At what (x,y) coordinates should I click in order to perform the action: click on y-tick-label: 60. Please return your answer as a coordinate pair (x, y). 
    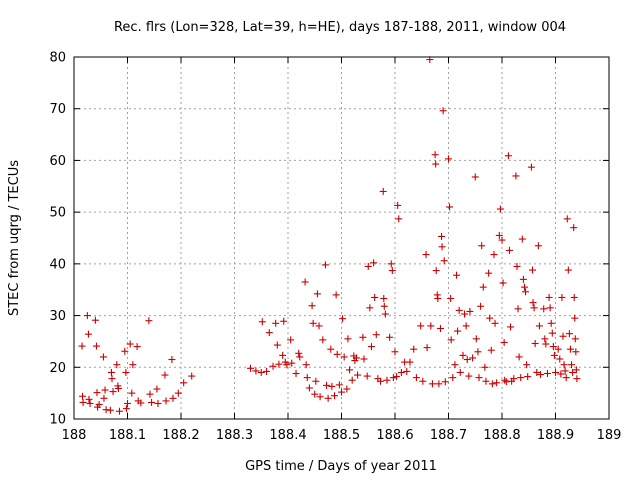
    Looking at the image, I should click on (57, 161).